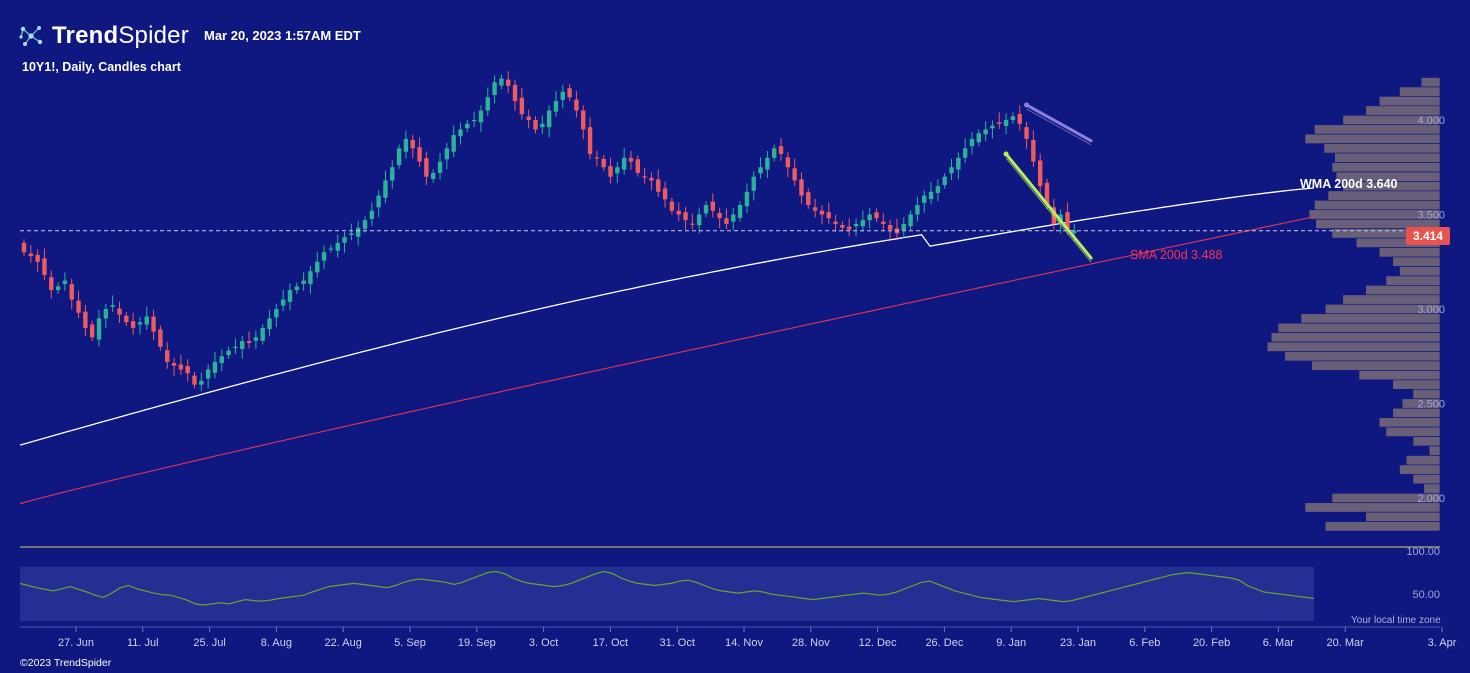  What do you see at coordinates (1396, 620) in the screenshot?
I see `timezone-label: Your local time zone` at bounding box center [1396, 620].